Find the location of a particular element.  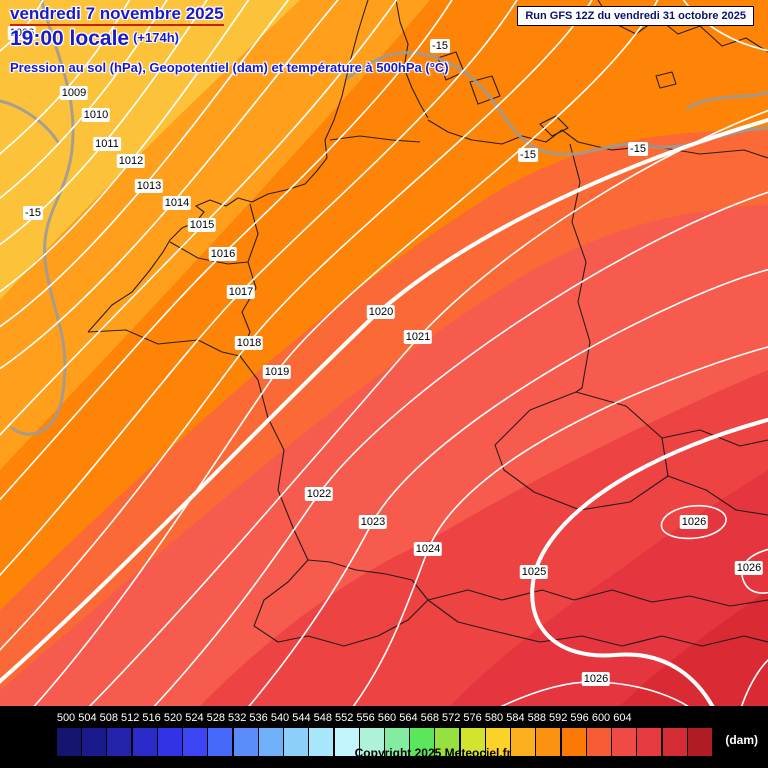

colorbar-tick: 524 is located at coordinates (194, 718).